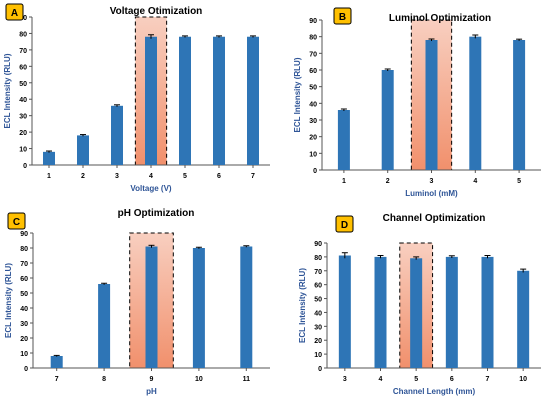 This screenshot has height=406, width=550. What do you see at coordinates (83, 176) in the screenshot?
I see `x-tick-label: 2` at bounding box center [83, 176].